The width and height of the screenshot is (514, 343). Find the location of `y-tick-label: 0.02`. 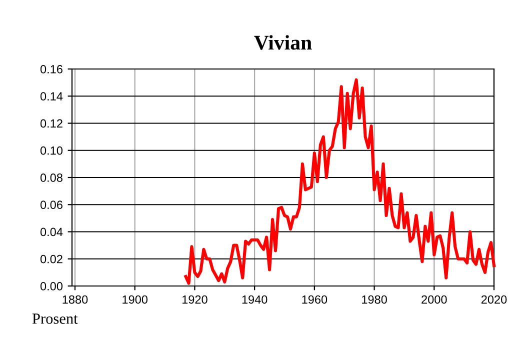

y-tick-label: 0.02 is located at coordinates (51, 259).